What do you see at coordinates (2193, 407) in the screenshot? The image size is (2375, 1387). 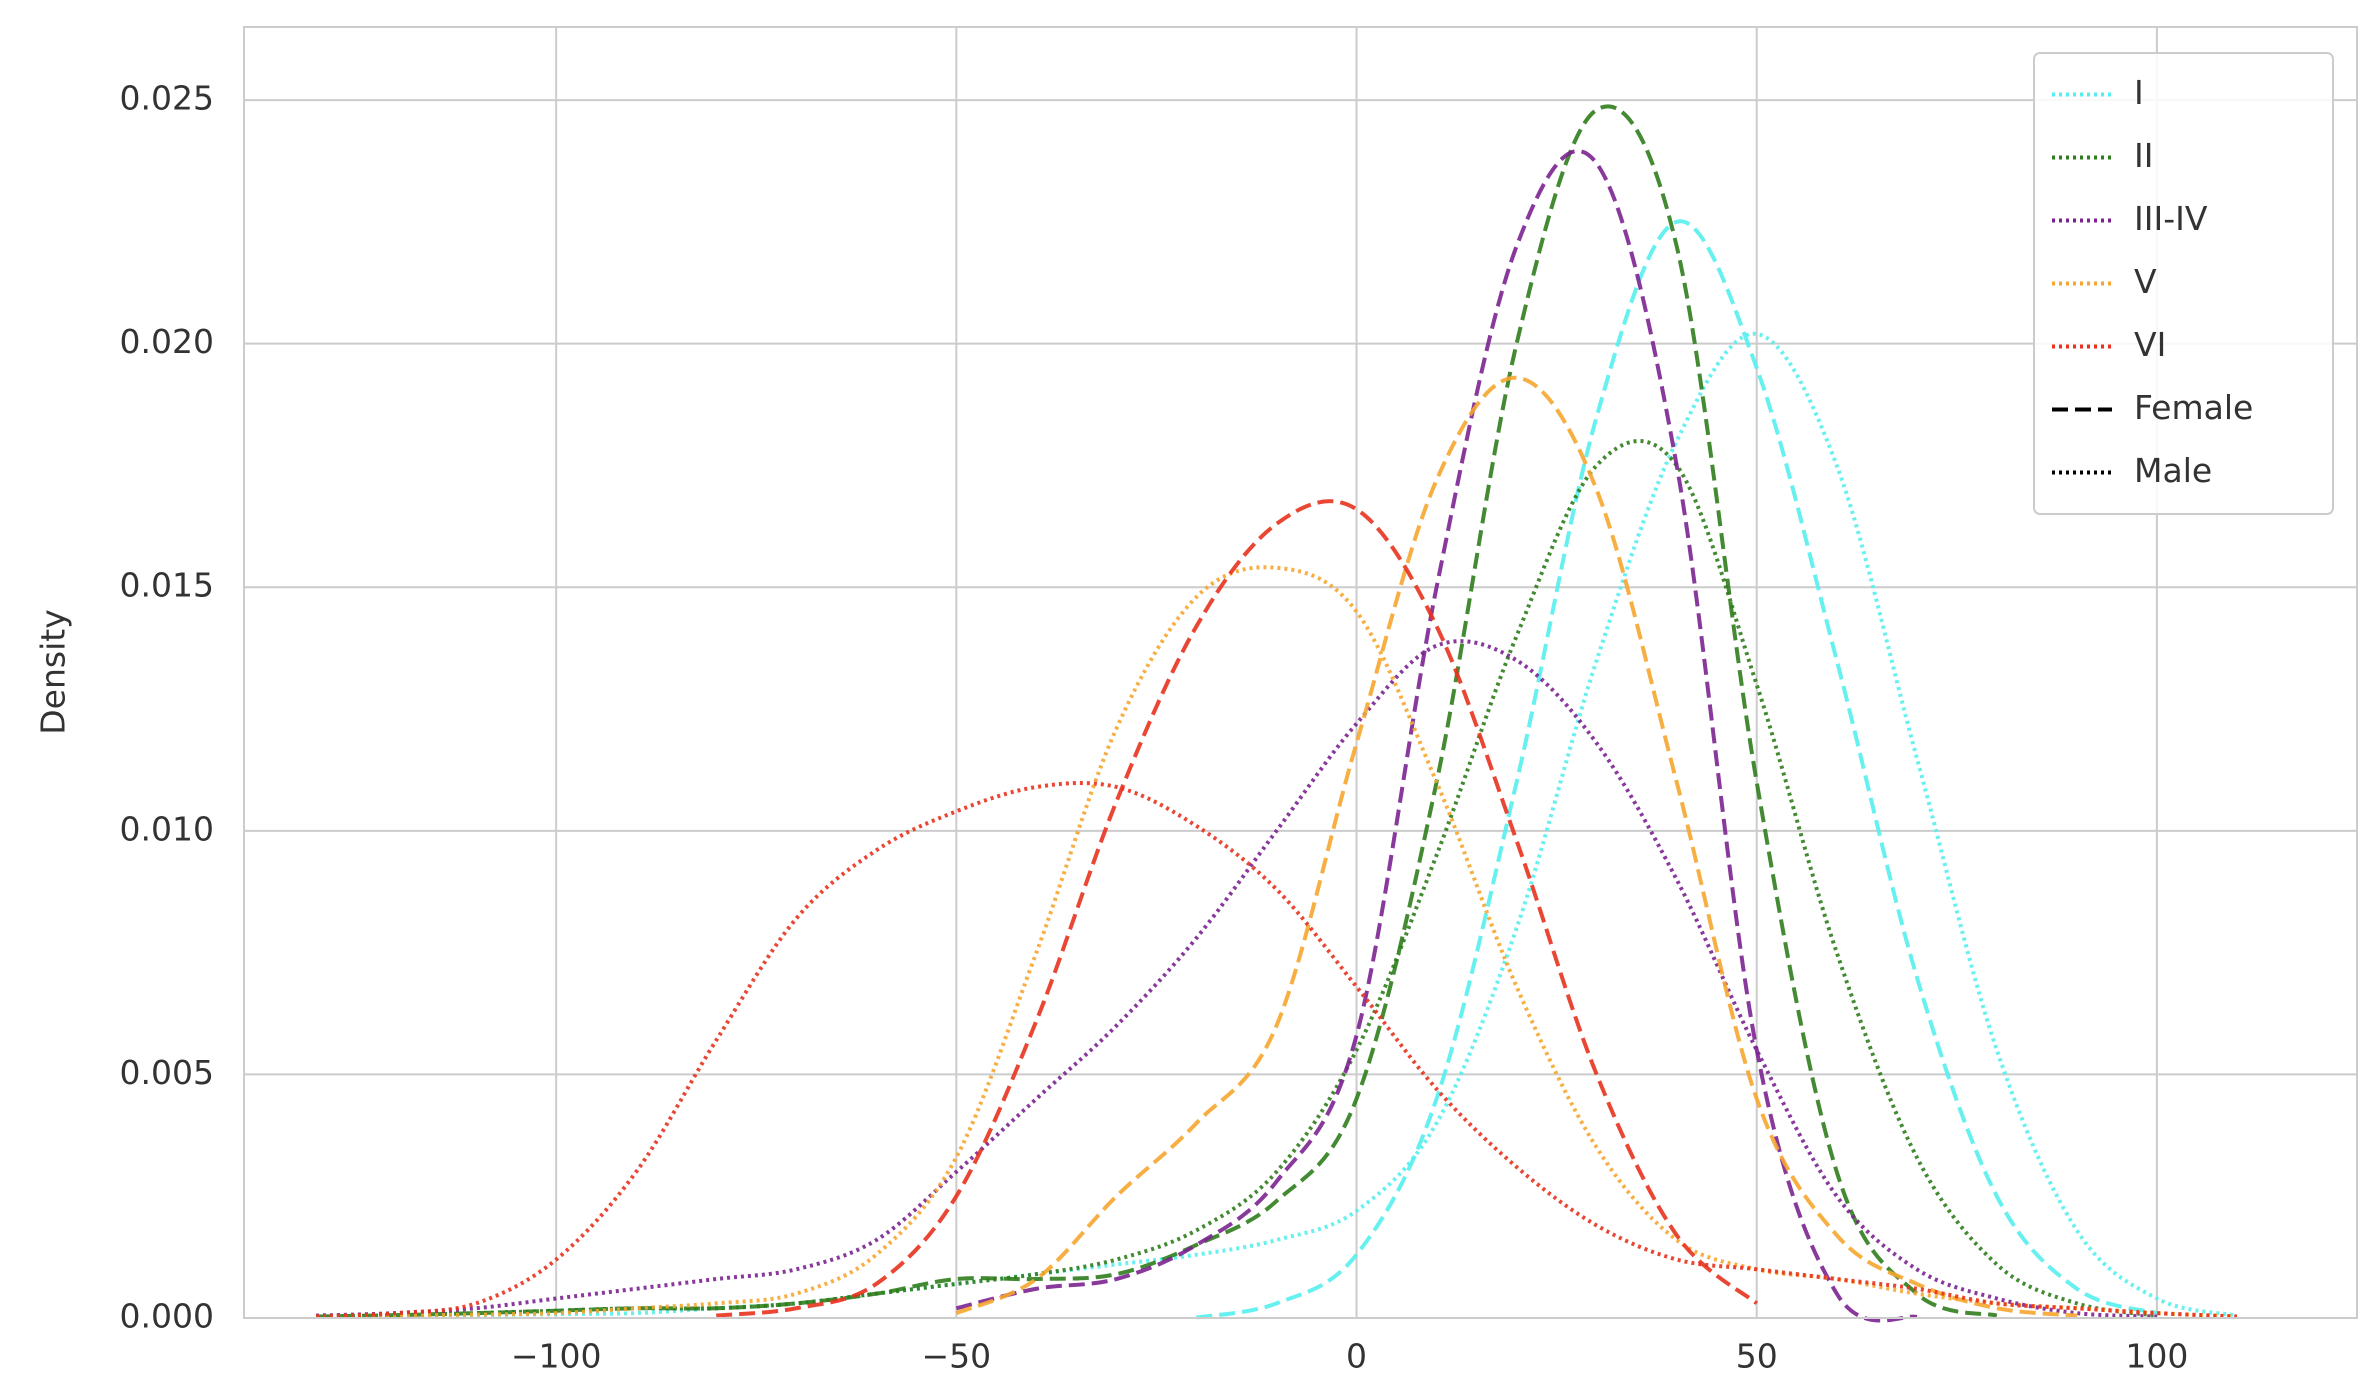 I see `legend-label: Female` at bounding box center [2193, 407].